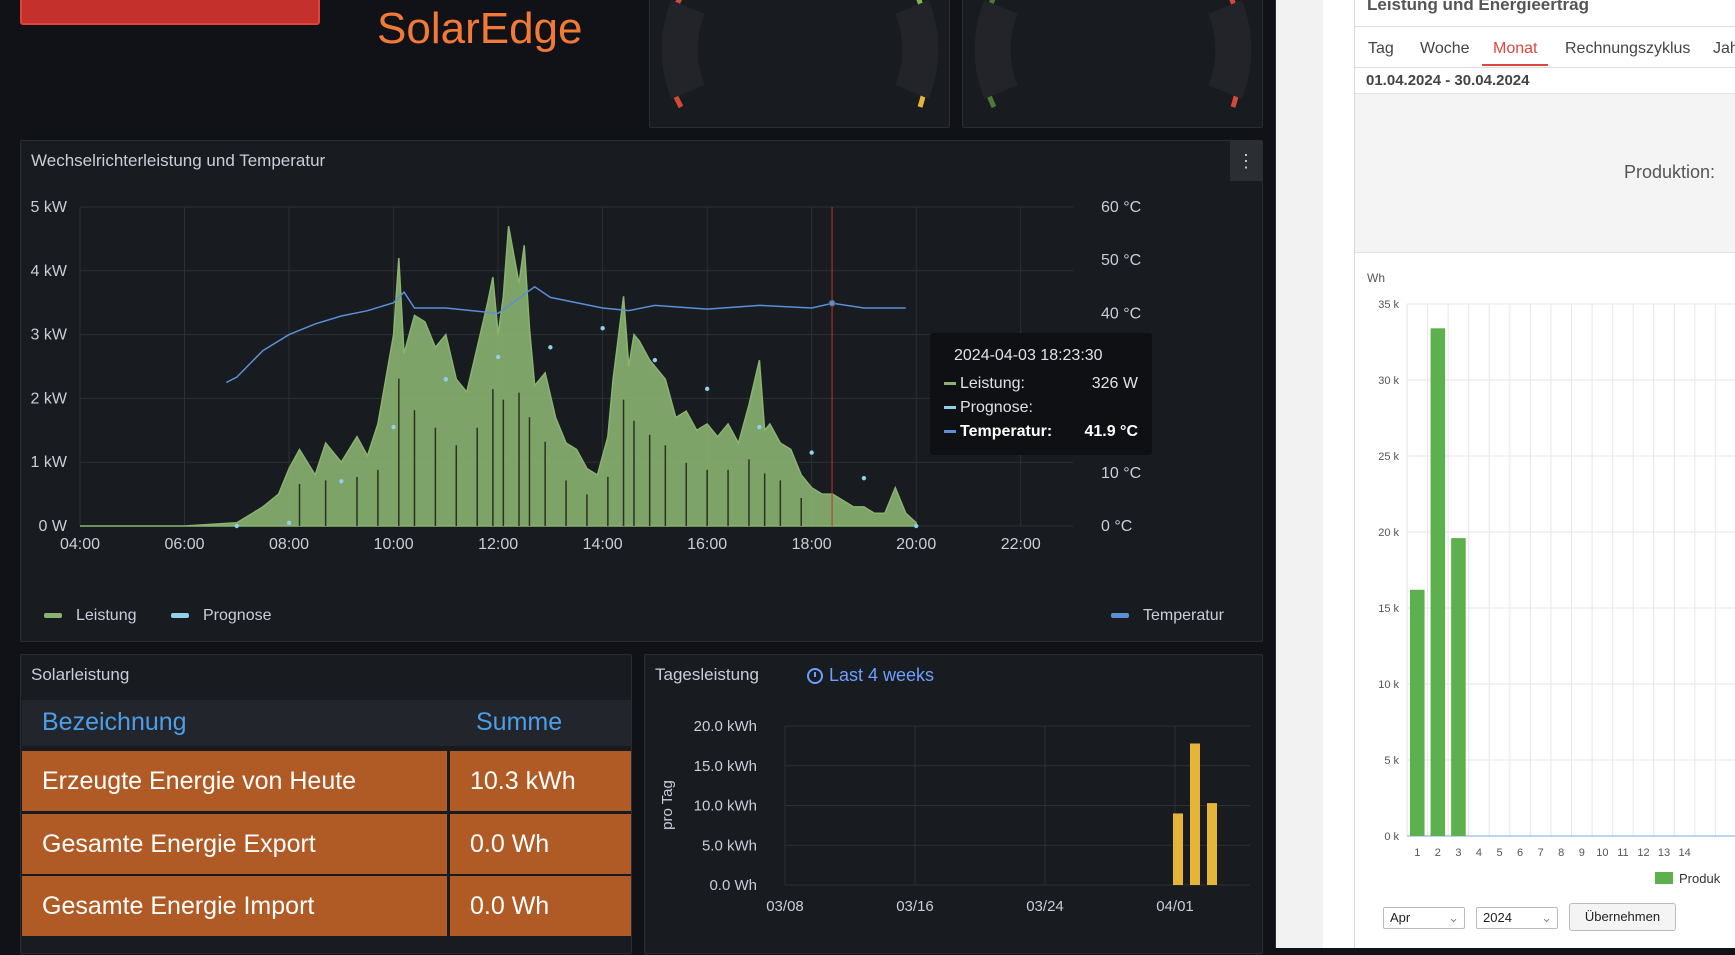 This screenshot has height=955, width=1735. What do you see at coordinates (1448, 80) in the screenshot?
I see `date-range: 01.04.2024 - 30.04.2024` at bounding box center [1448, 80].